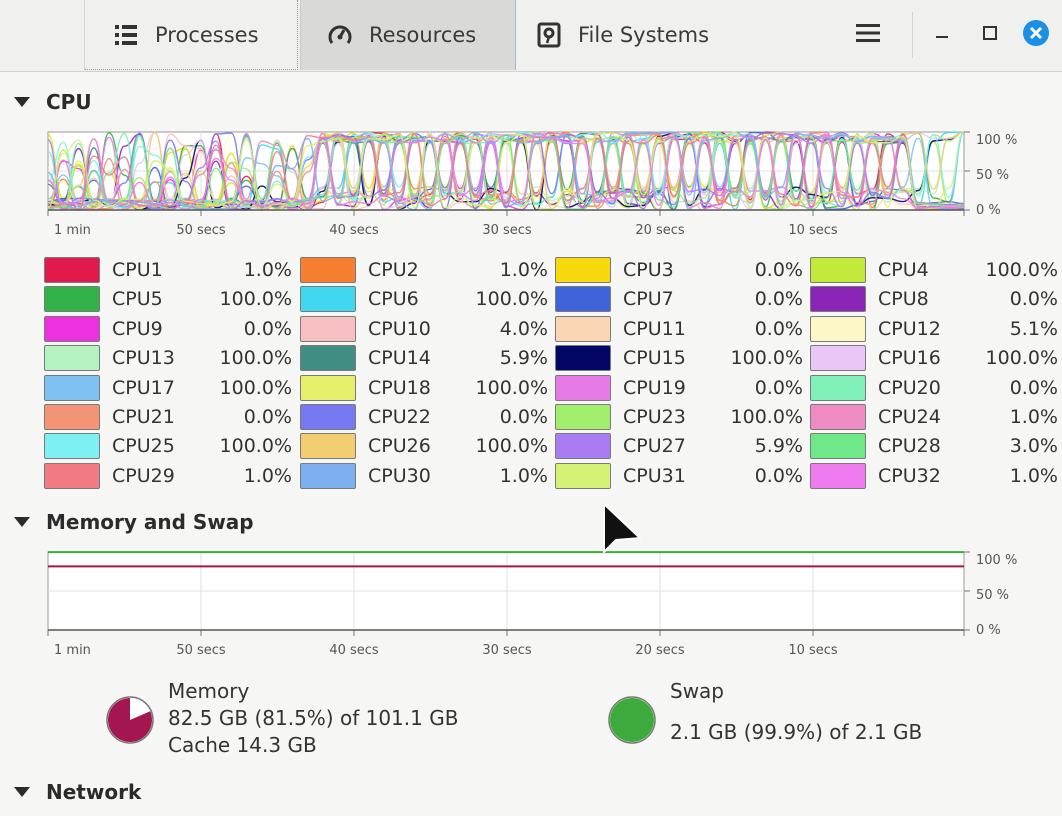 Image resolution: width=1062 pixels, height=816 pixels. Describe the element at coordinates (903, 270) in the screenshot. I see `cpu-label: CPU4` at that location.